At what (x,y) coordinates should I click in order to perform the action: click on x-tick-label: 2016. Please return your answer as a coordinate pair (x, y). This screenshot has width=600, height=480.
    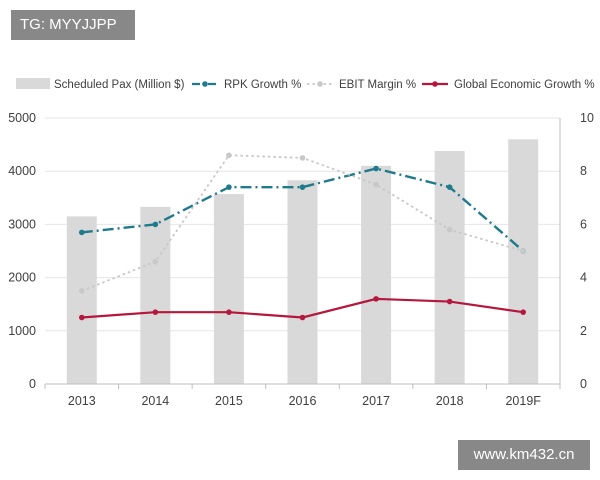
    Looking at the image, I should click on (303, 401).